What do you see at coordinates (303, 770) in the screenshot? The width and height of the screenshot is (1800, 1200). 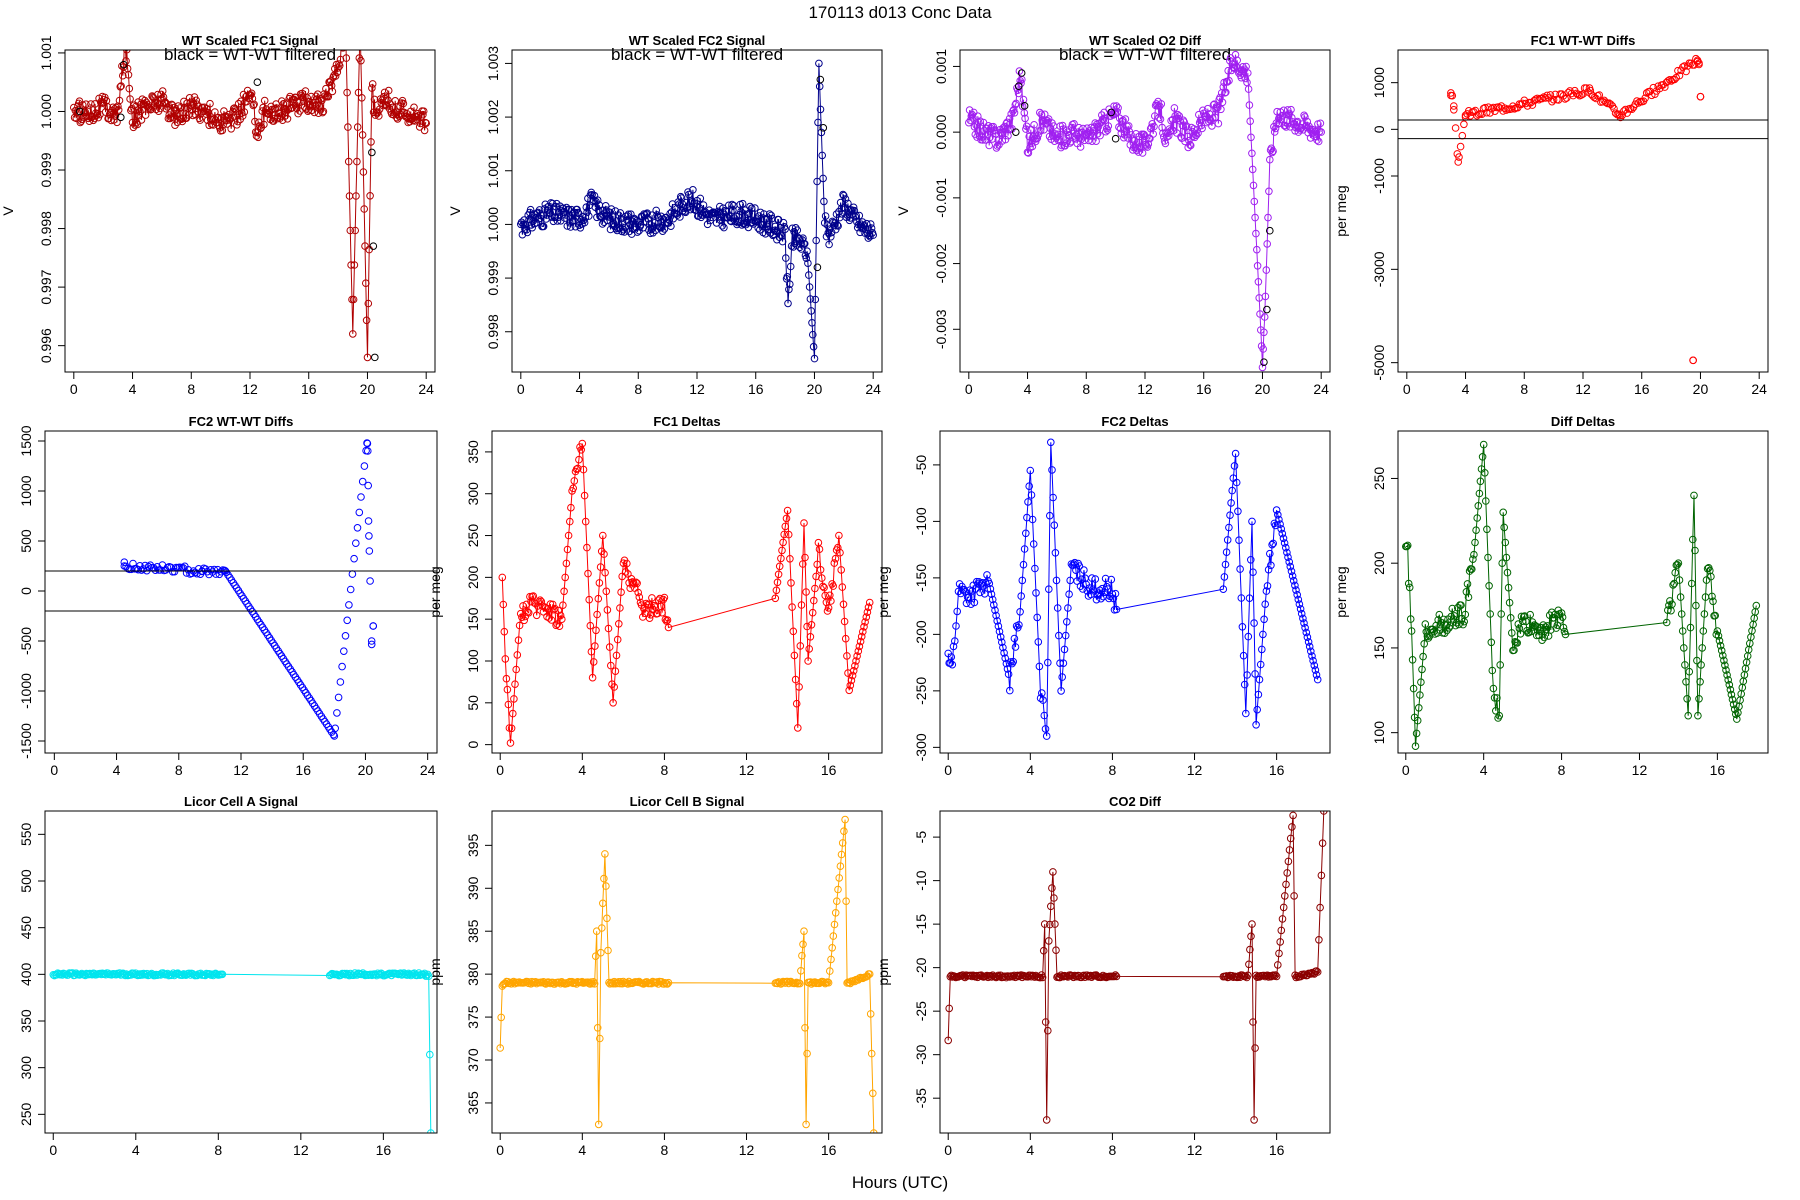 I see `xtick-label: 16` at bounding box center [303, 770].